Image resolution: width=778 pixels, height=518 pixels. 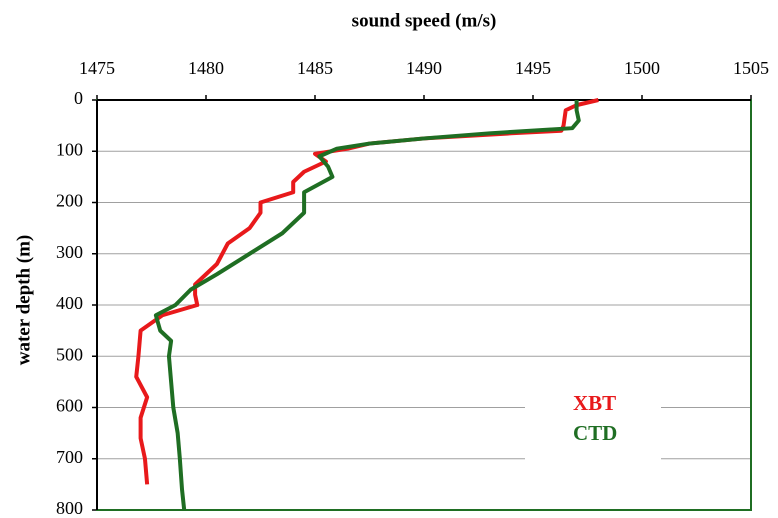 I want to click on y-tick-label: 100, so click(x=69, y=149).